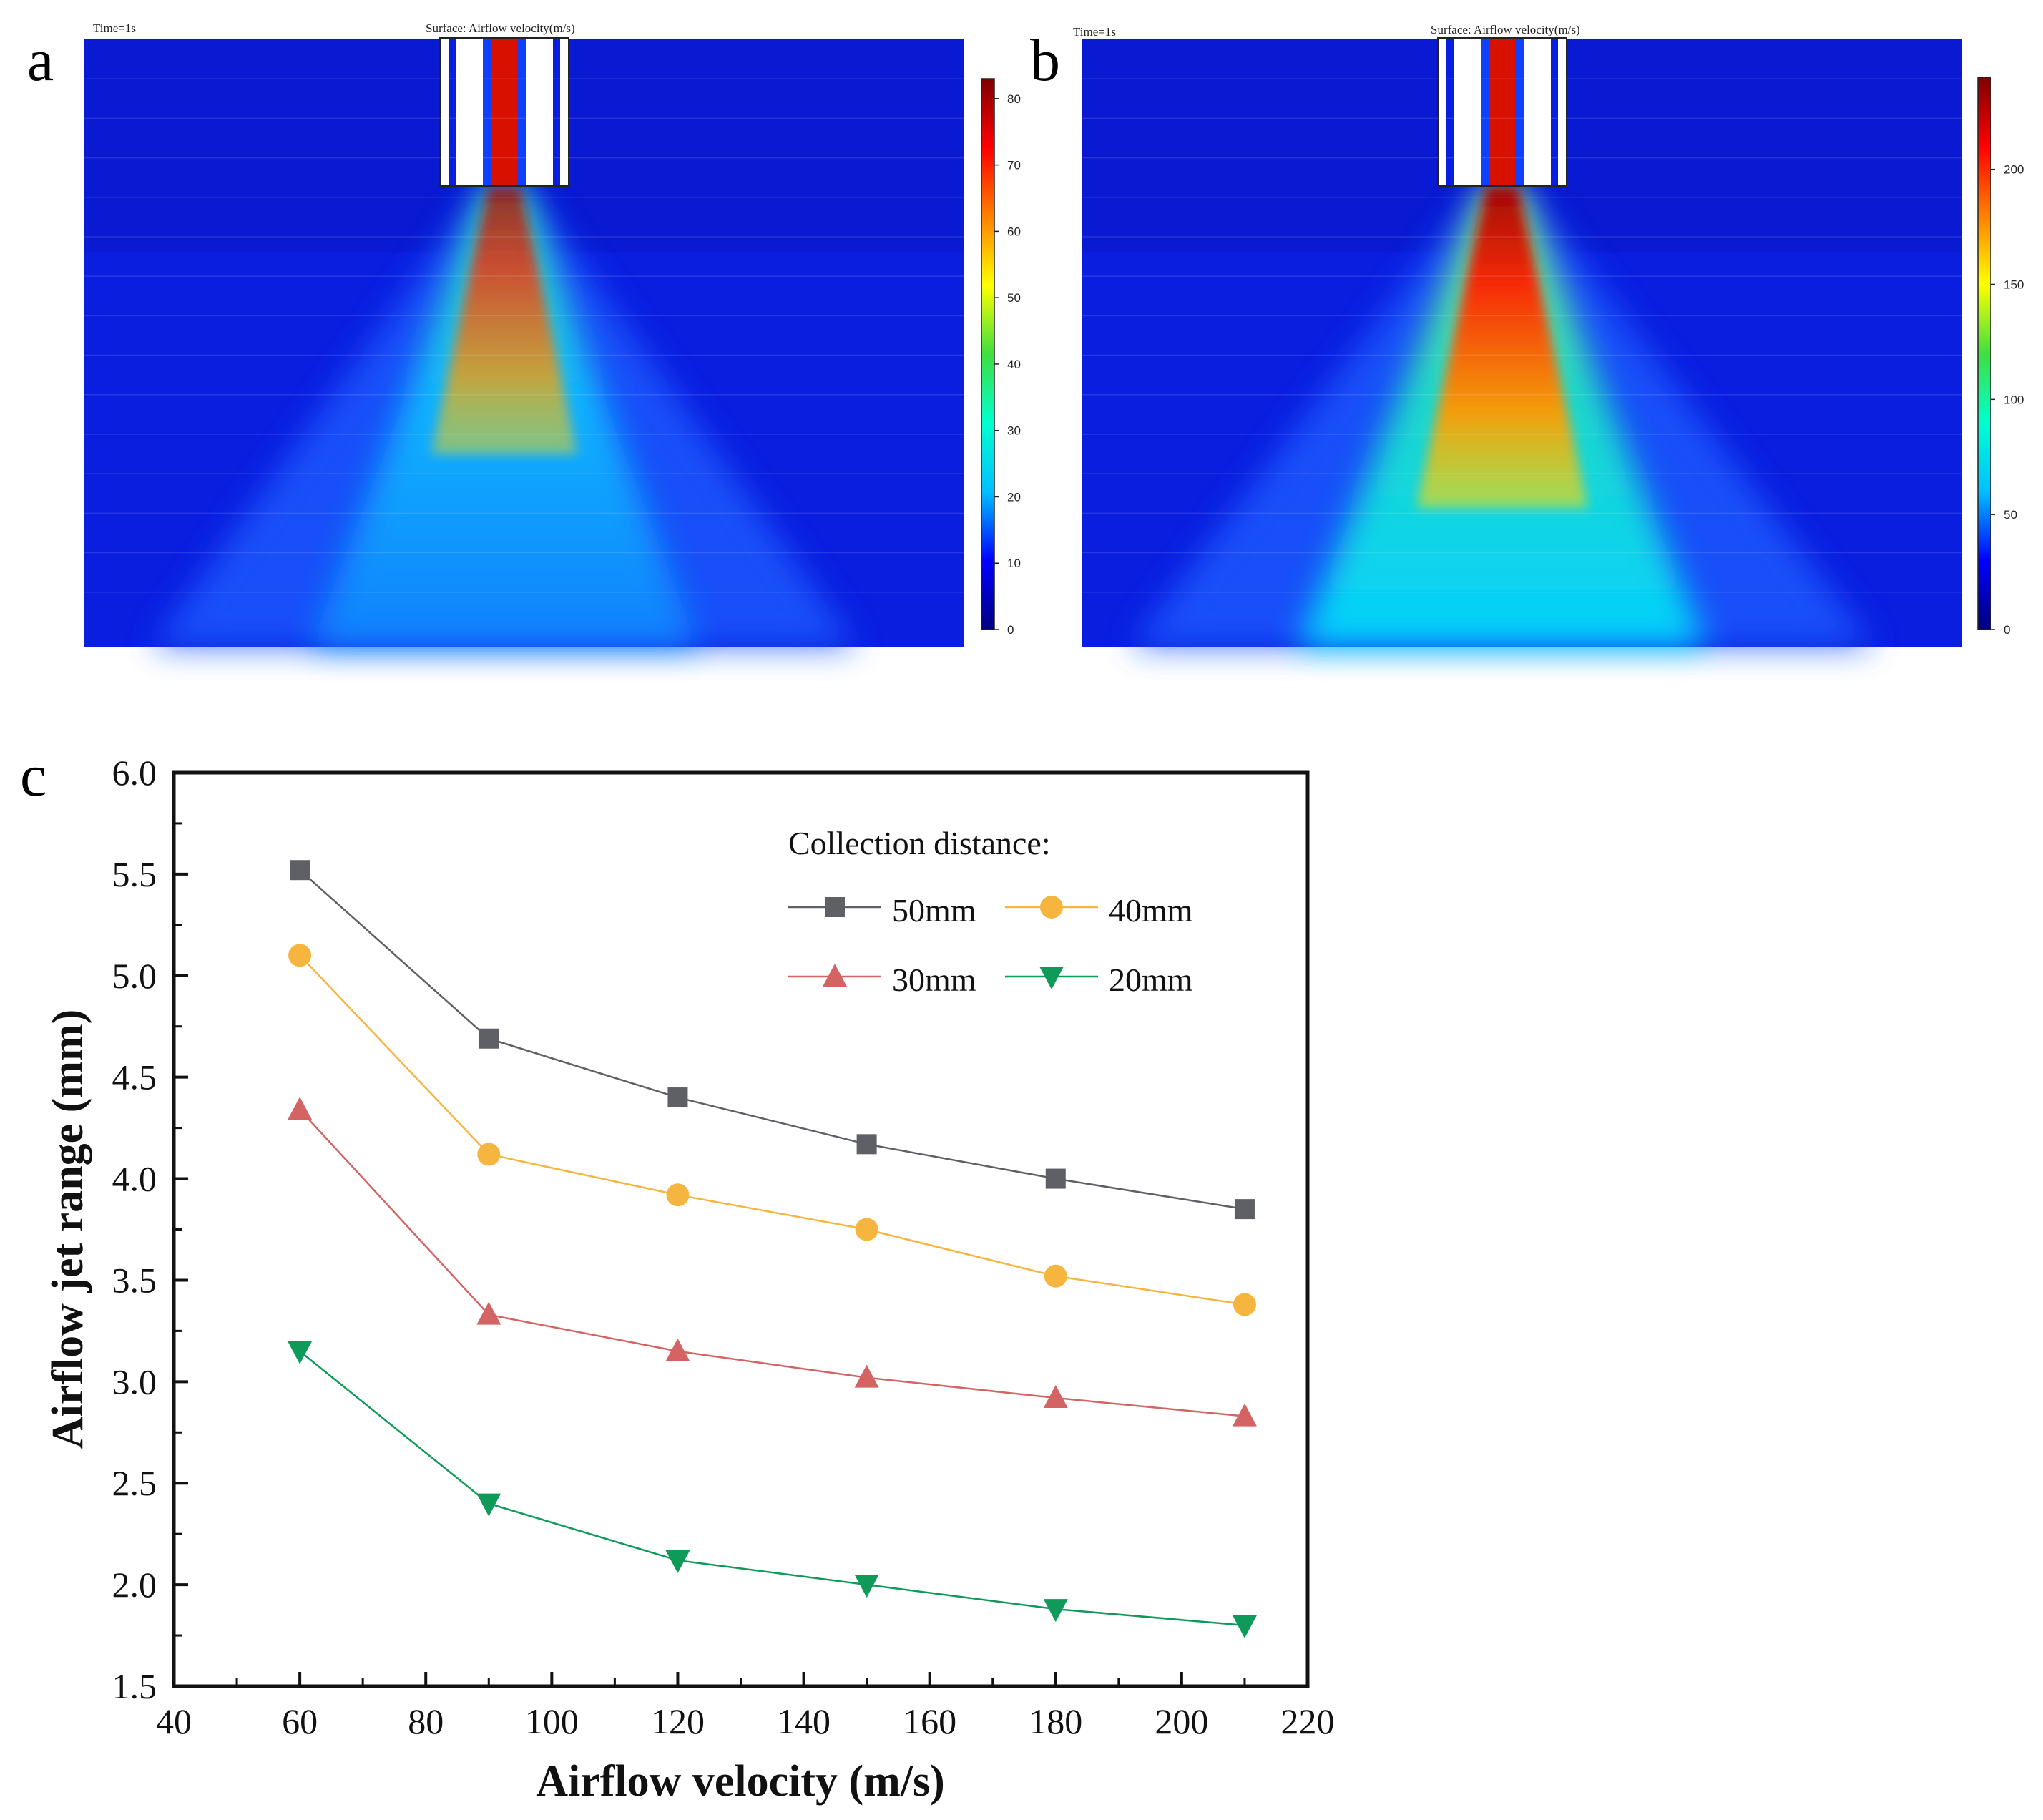  I want to click on panel-letter-a: a, so click(40, 60).